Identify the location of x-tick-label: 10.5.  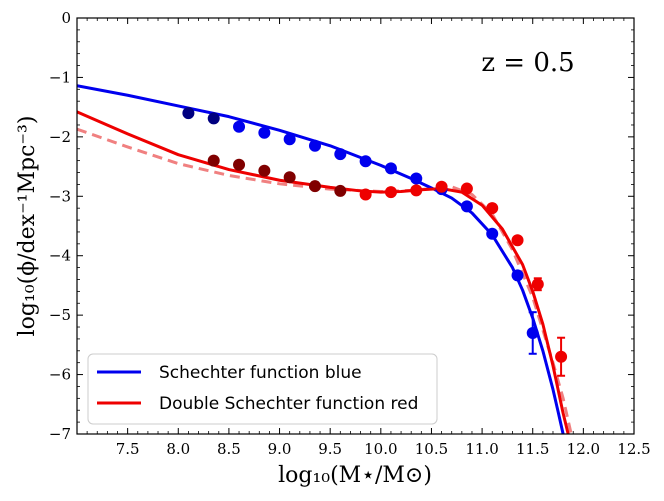
(431, 449).